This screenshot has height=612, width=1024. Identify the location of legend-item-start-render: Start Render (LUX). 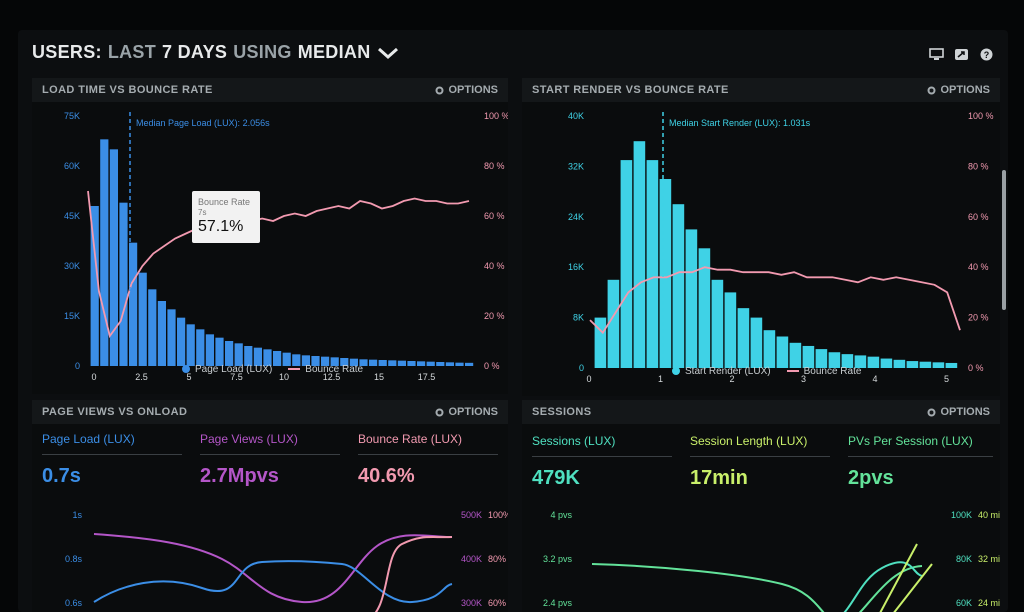
(721, 371).